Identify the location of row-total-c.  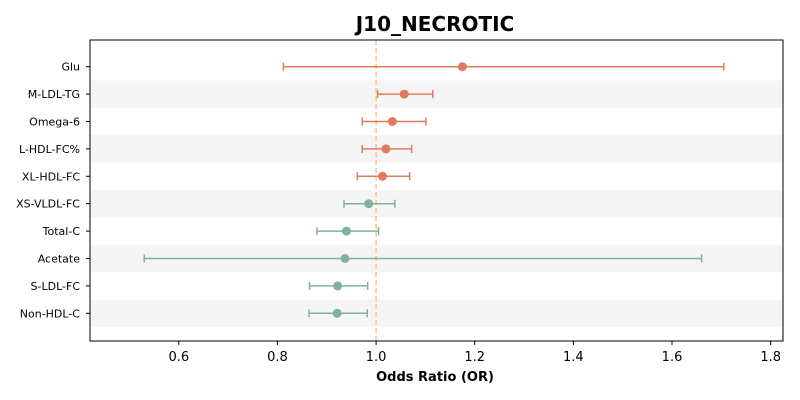
(348, 231).